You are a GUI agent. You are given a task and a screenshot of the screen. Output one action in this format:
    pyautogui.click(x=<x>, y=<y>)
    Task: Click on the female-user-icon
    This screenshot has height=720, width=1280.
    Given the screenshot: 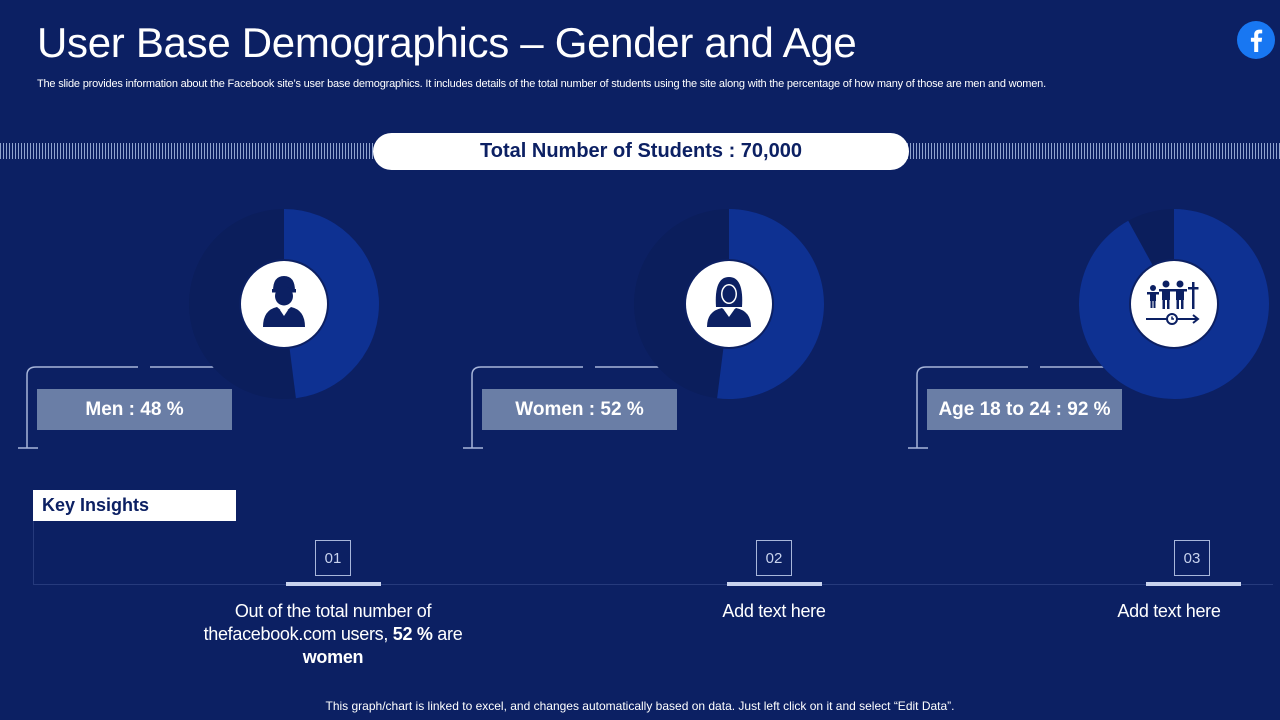 What is the action you would take?
    pyautogui.click(x=729, y=304)
    